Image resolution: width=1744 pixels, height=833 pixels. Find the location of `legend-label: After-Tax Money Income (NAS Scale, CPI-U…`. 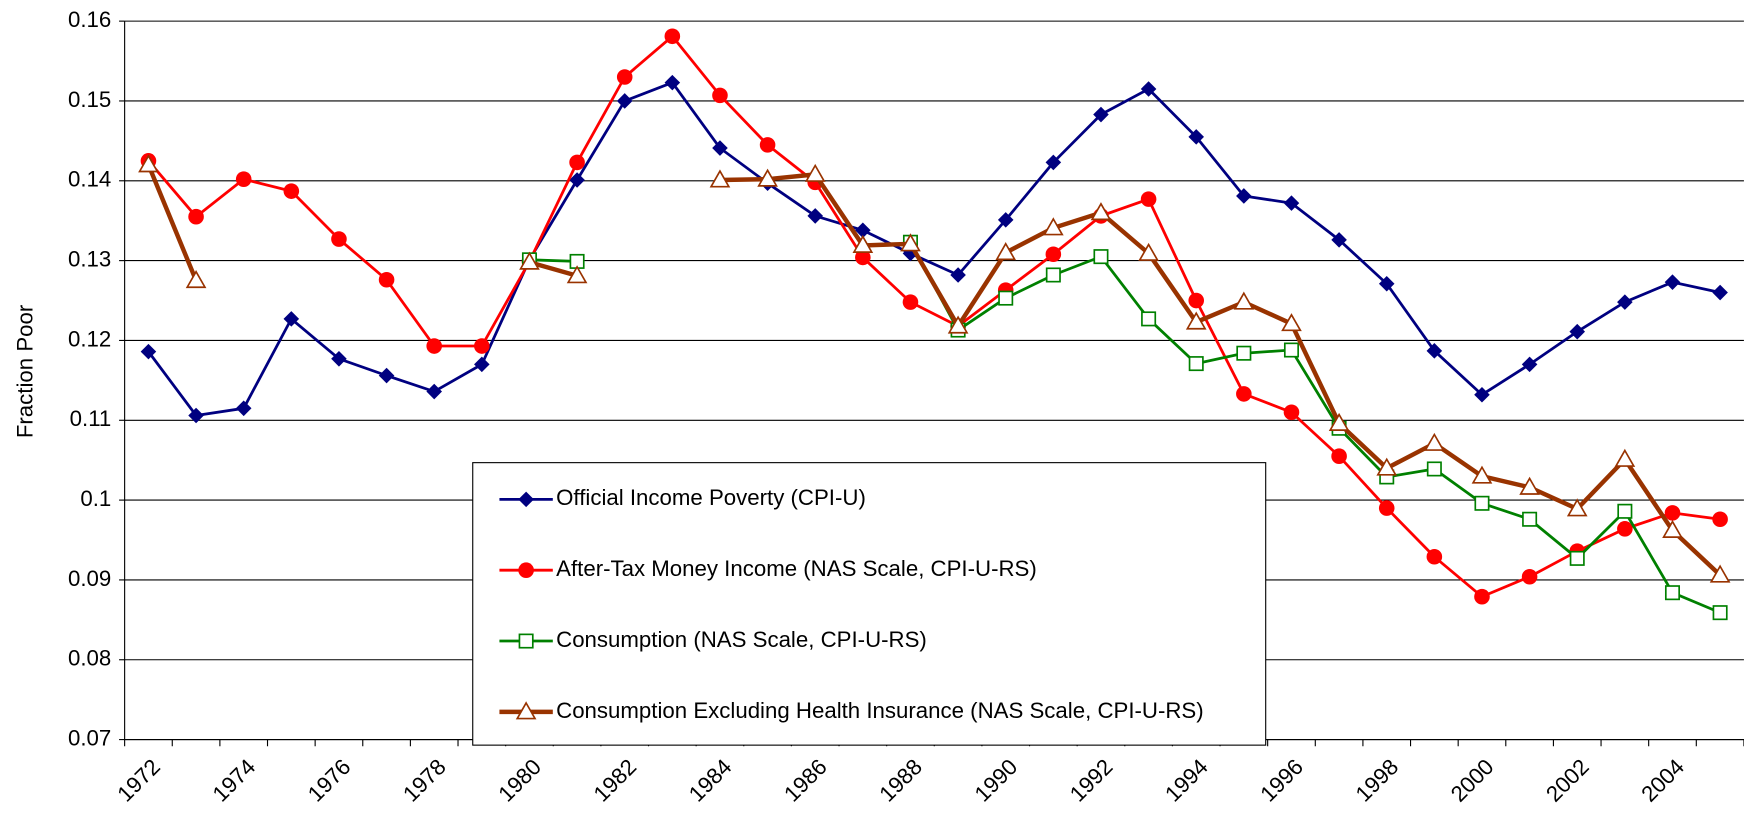

legend-label: After-Tax Money Income (NAS Scale, CPI-U… is located at coordinates (796, 568).